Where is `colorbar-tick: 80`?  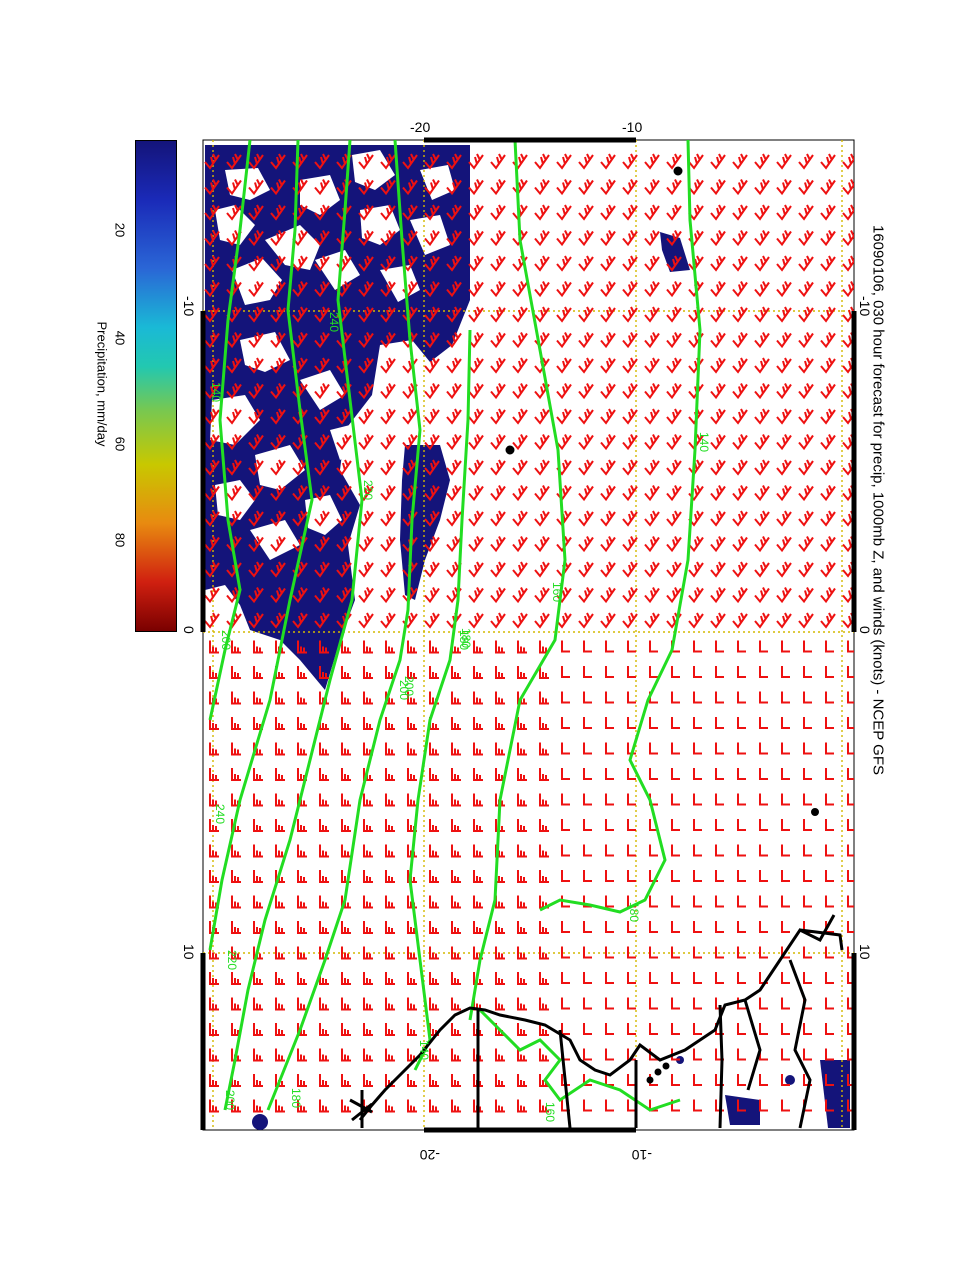 colorbar-tick: 80 is located at coordinates (120, 540).